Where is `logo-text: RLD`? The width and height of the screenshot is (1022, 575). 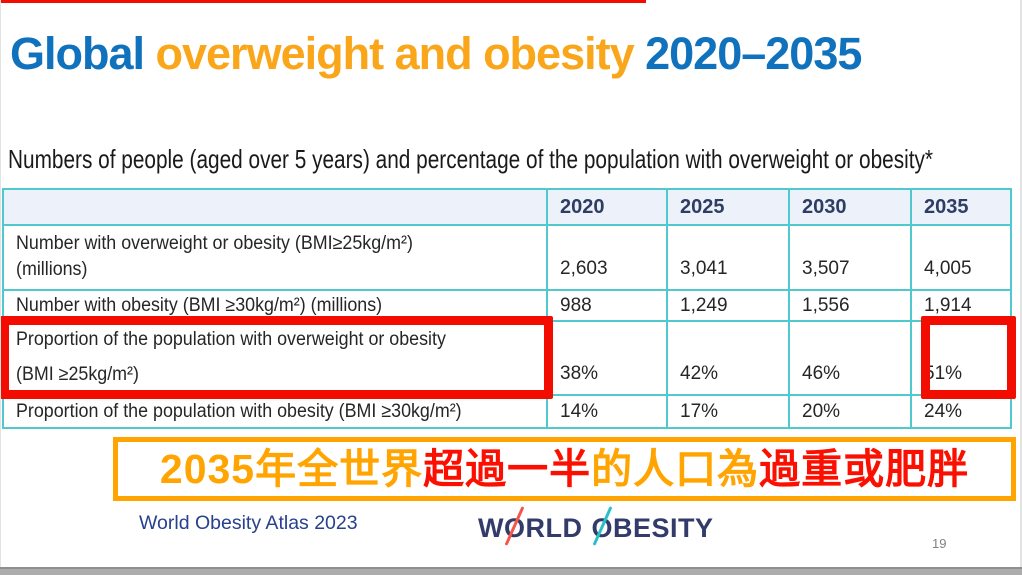 logo-text: RLD is located at coordinates (554, 528).